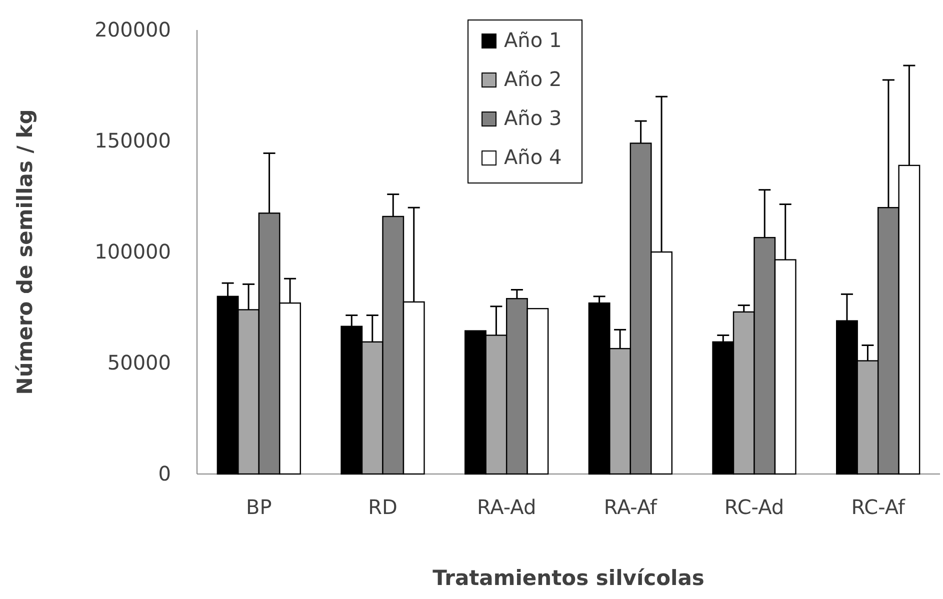  I want to click on x-axis-title: Tratamientos silvícolas, so click(568, 578).